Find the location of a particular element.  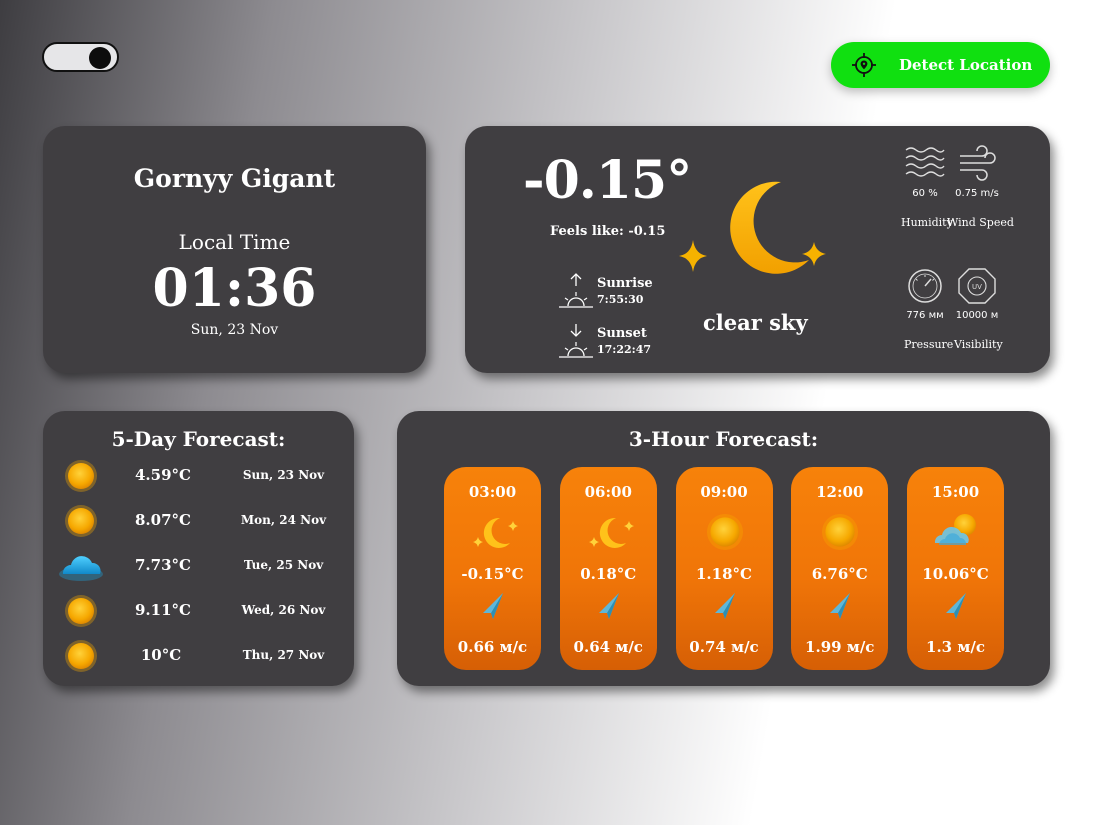

wind-metric: 0.75 m/s is located at coordinates (977, 171).